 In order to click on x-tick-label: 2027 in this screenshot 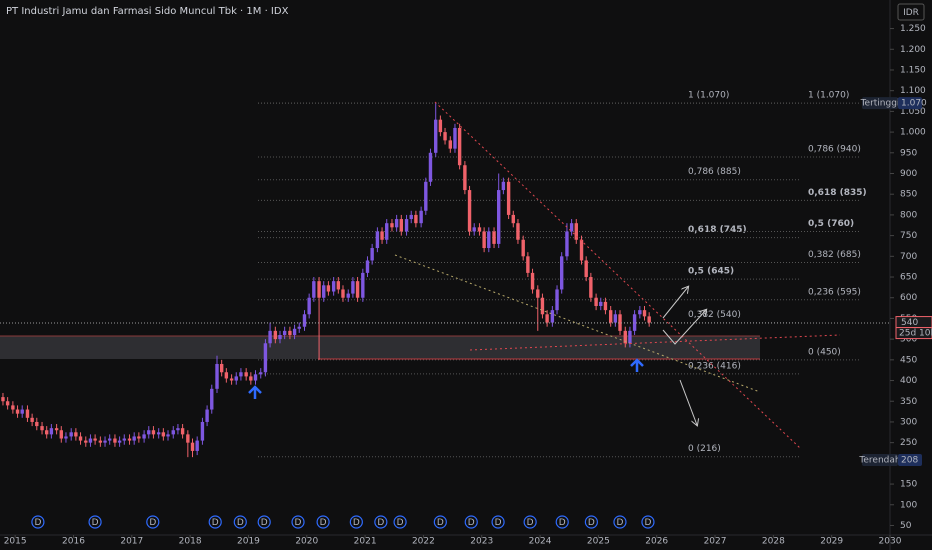, I will do `click(715, 542)`.